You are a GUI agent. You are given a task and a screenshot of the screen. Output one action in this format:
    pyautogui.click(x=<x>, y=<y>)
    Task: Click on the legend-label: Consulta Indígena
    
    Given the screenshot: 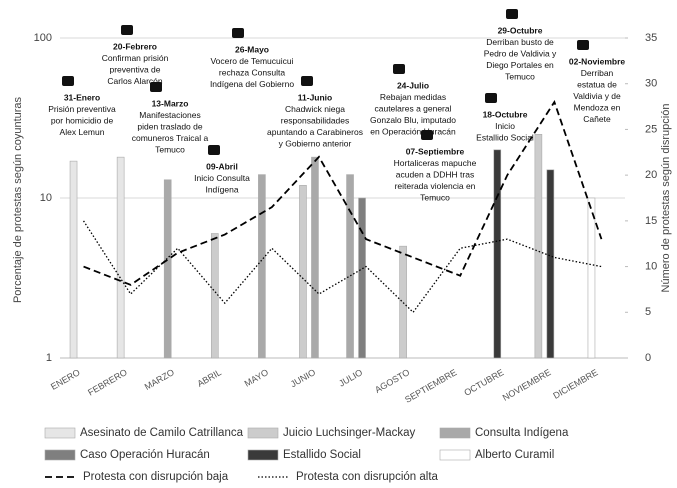 What is the action you would take?
    pyautogui.click(x=522, y=433)
    